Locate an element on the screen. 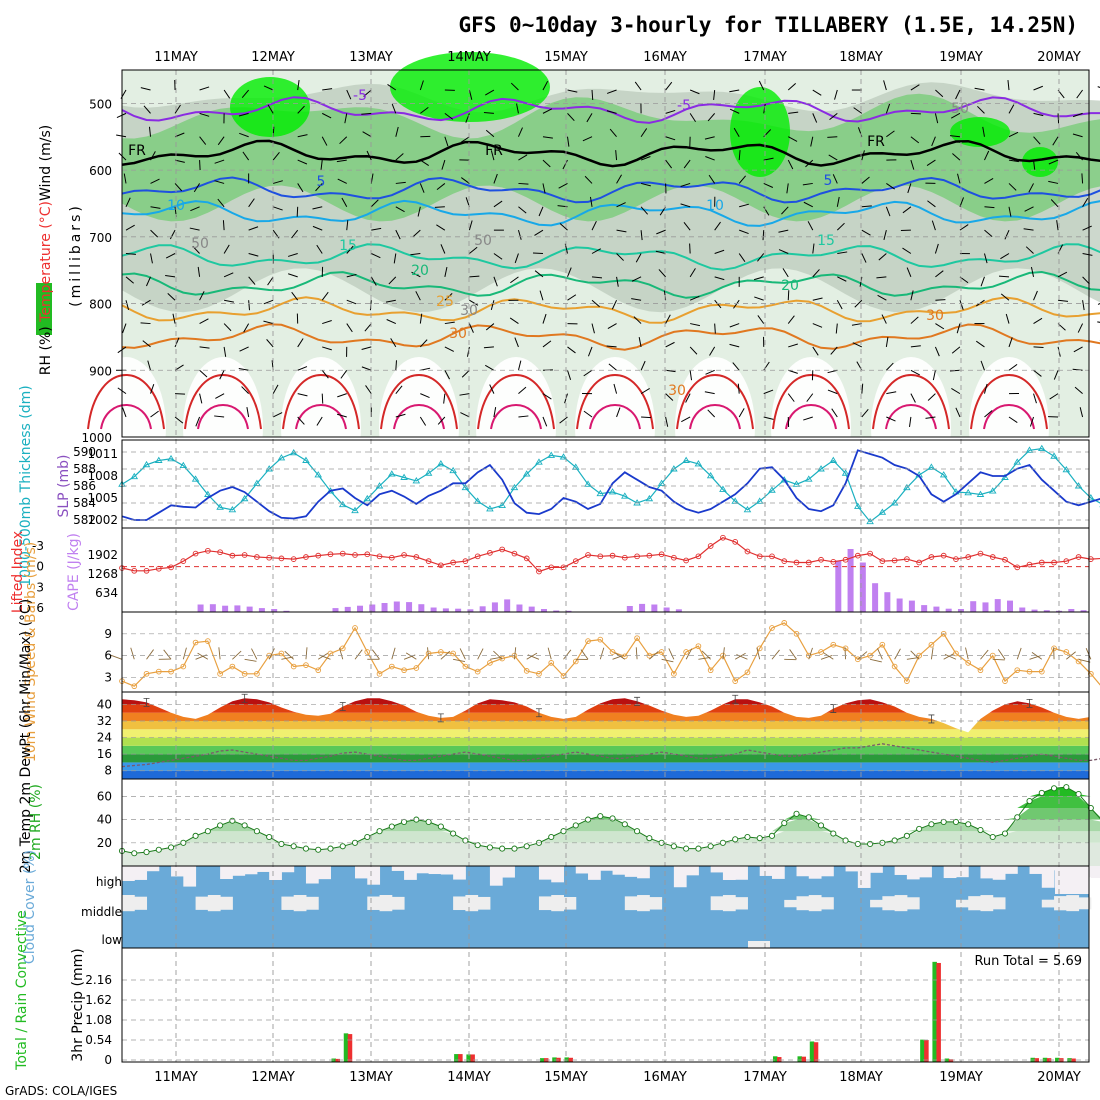  wind-tick-label: 6 is located at coordinates (108, 656).